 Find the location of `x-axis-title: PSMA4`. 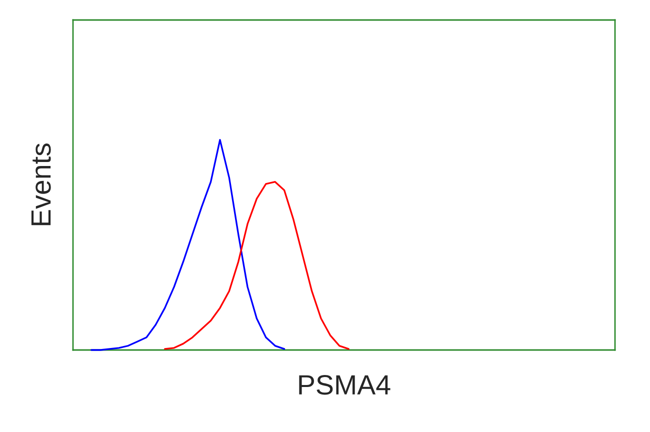

x-axis-title: PSMA4 is located at coordinates (344, 385).